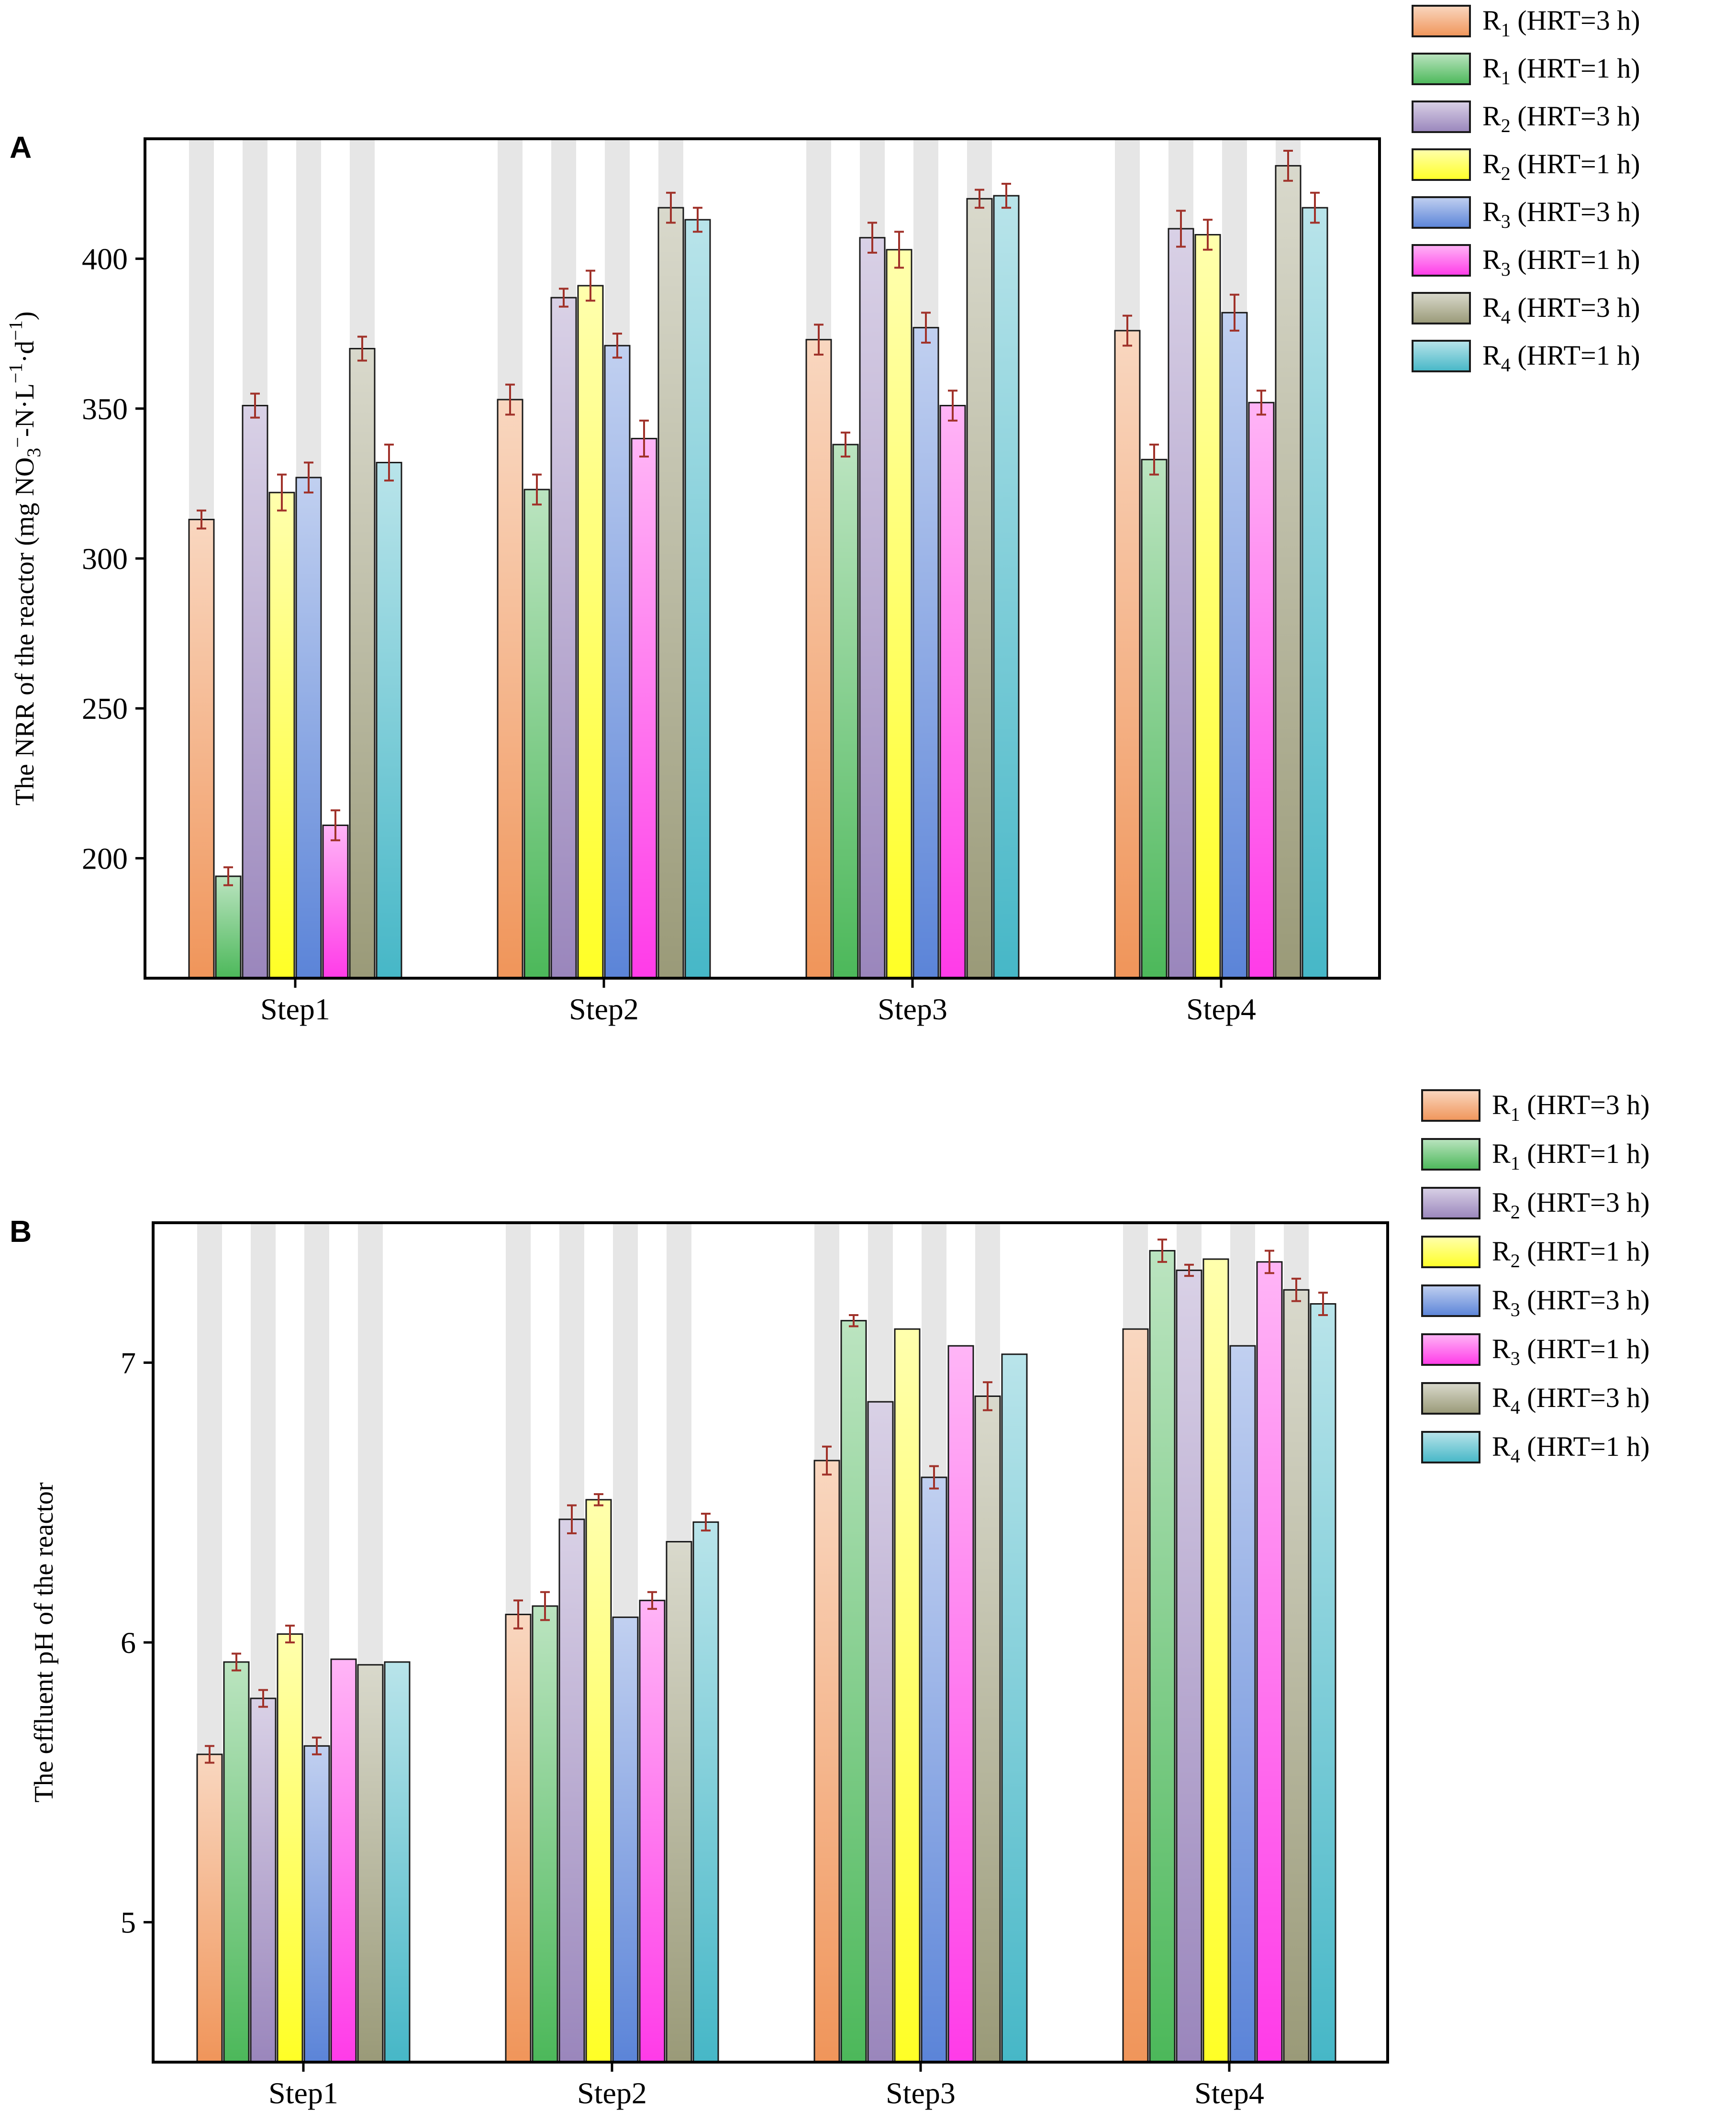 The height and width of the screenshot is (2121, 1736). What do you see at coordinates (105, 559) in the screenshot?
I see `y-tick-label: 300` at bounding box center [105, 559].